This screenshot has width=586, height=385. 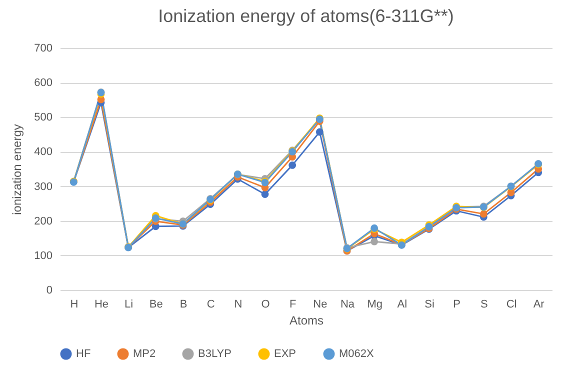 I want to click on x-tick-label: Ne, so click(x=320, y=304).